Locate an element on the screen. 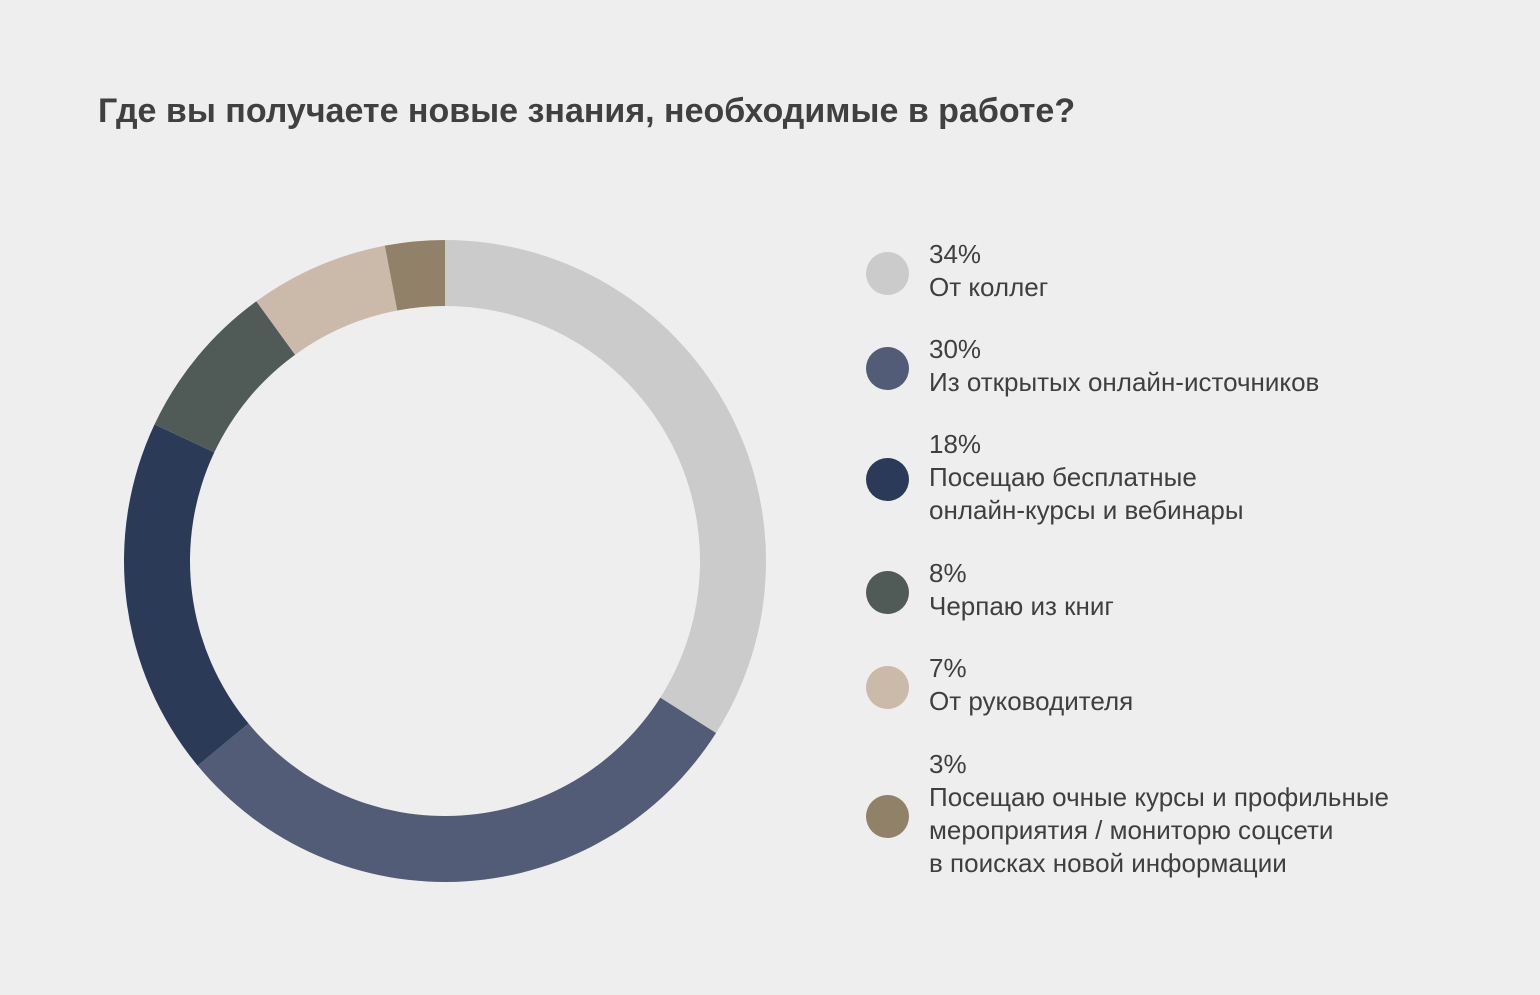  legend-value: 18% is located at coordinates (955, 444).